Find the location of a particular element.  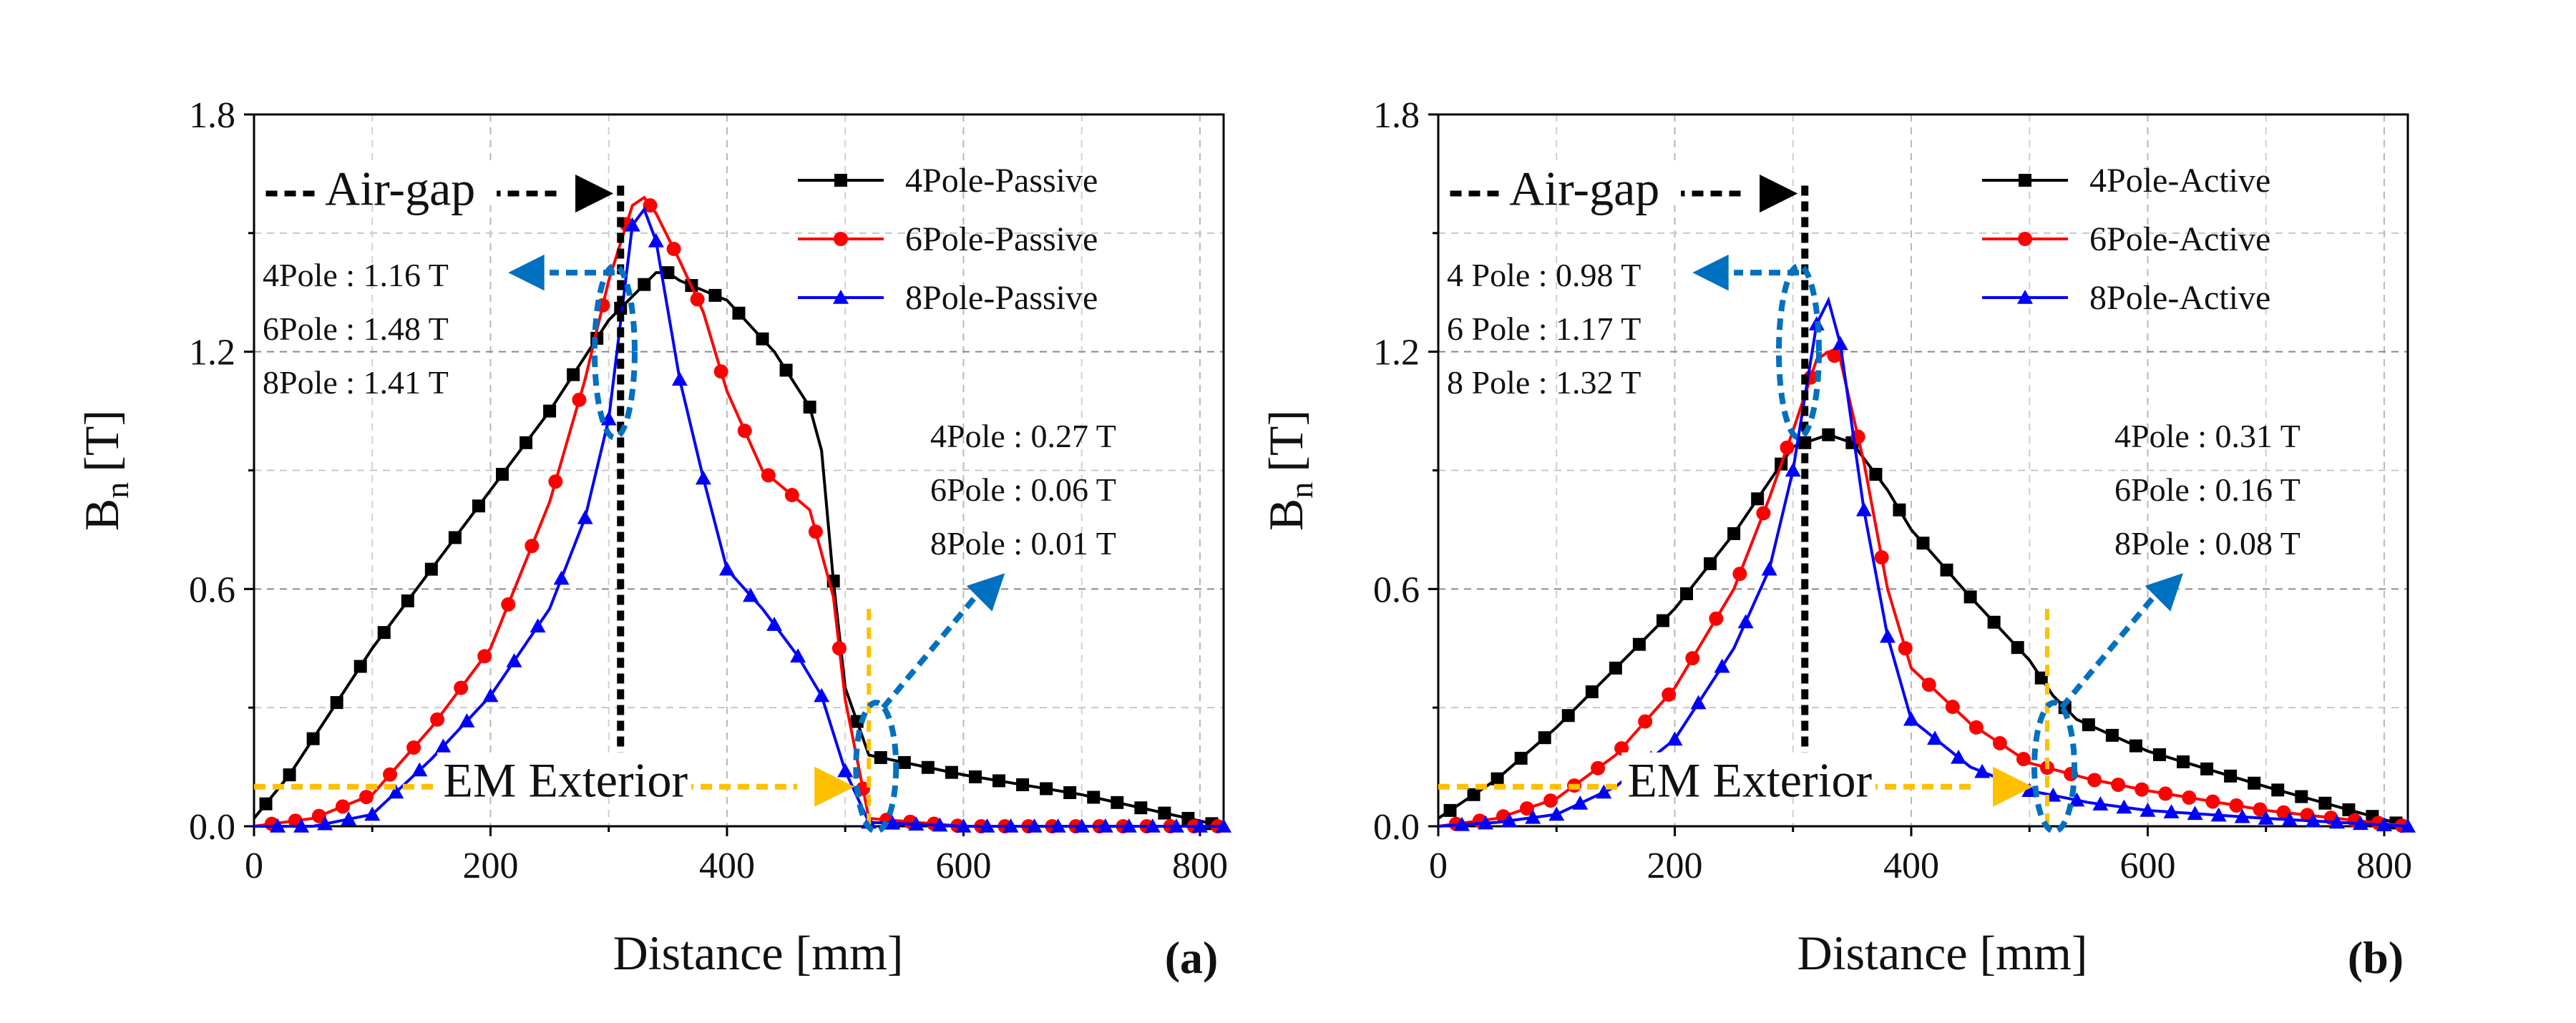

y-axis-title: Bn [T] is located at coordinates (1289, 471).